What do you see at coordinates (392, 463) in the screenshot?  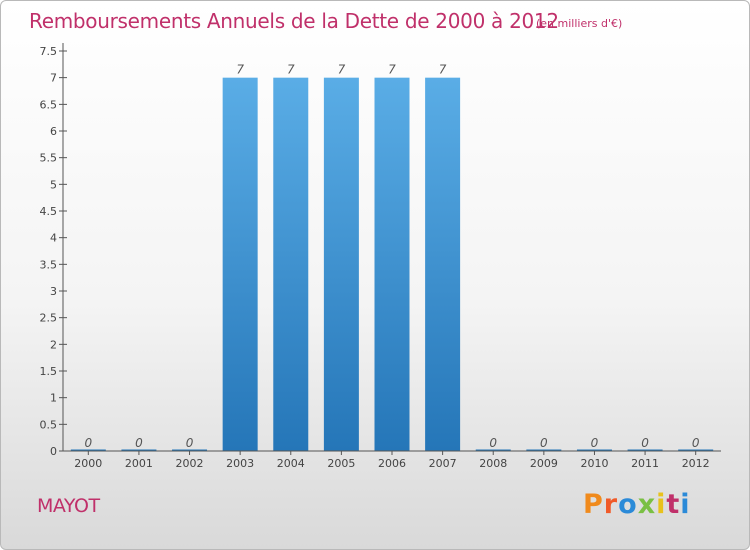 I see `x-tick-label-2006: 2006` at bounding box center [392, 463].